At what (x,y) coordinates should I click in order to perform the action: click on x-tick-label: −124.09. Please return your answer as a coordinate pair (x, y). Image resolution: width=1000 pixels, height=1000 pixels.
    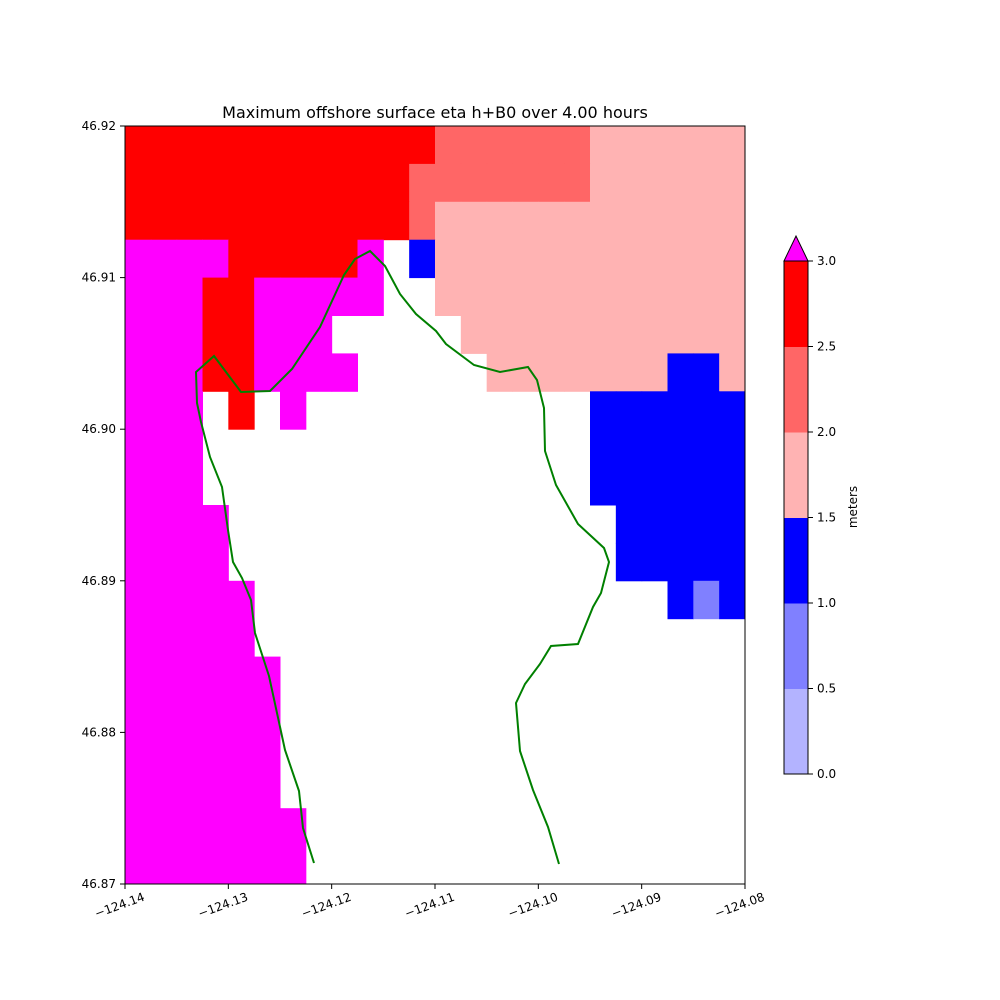
    Looking at the image, I should click on (636, 905).